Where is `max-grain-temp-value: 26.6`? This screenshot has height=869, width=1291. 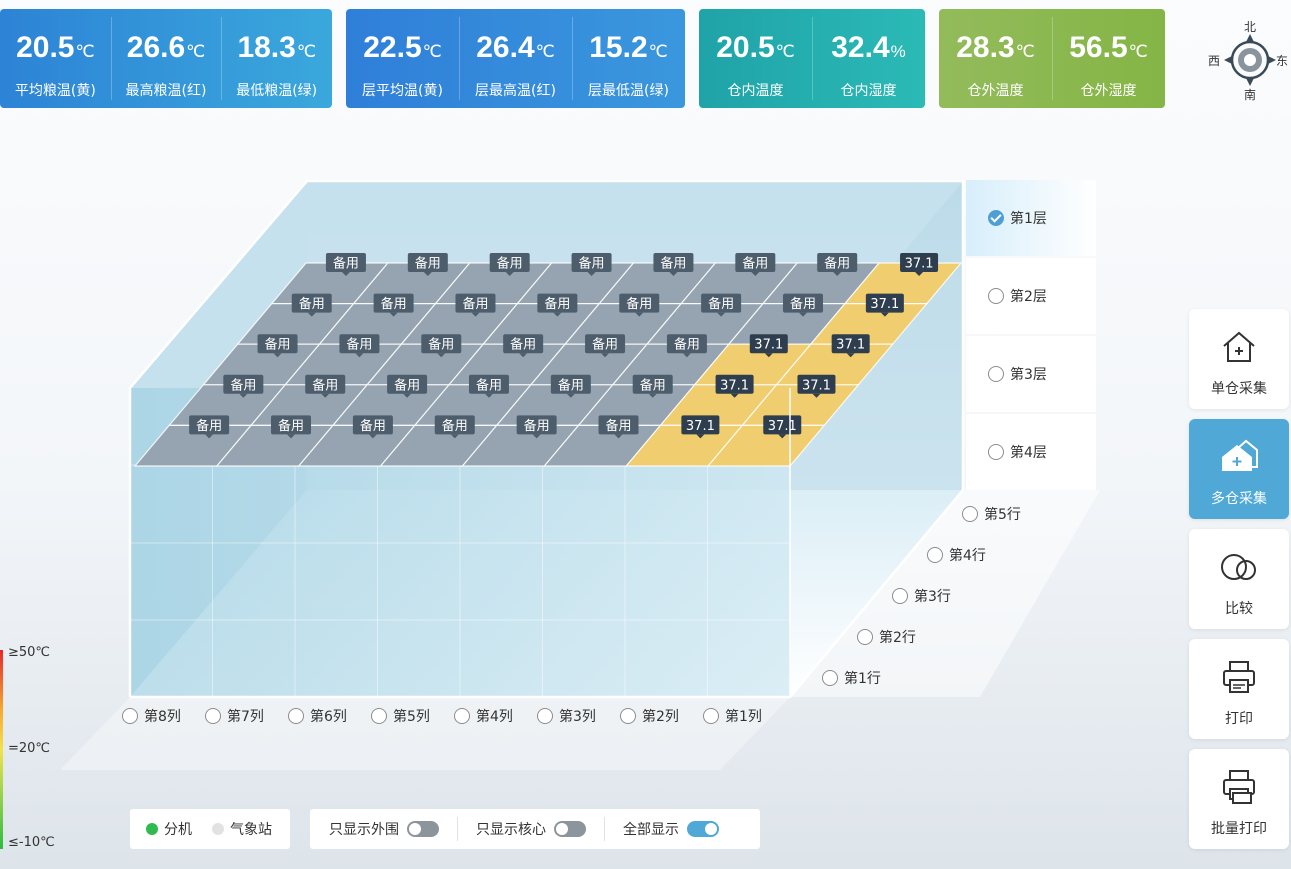
max-grain-temp-value: 26.6 is located at coordinates (156, 47).